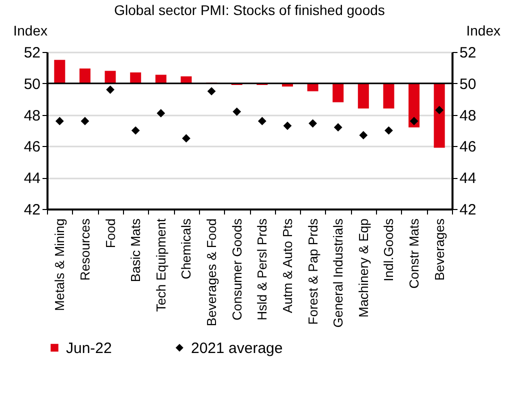 The image size is (515, 416). Describe the element at coordinates (136, 250) in the screenshot. I see `x-tick-label: Basic Mats` at that location.